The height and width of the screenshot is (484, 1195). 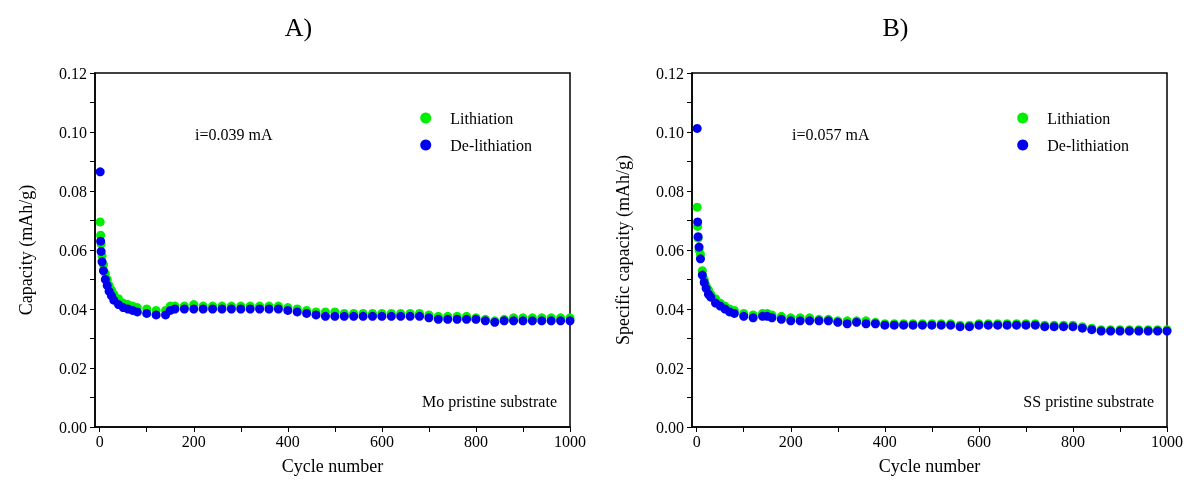 I want to click on y-axis-title: Specific capacity (mAh/g), so click(x=623, y=250).